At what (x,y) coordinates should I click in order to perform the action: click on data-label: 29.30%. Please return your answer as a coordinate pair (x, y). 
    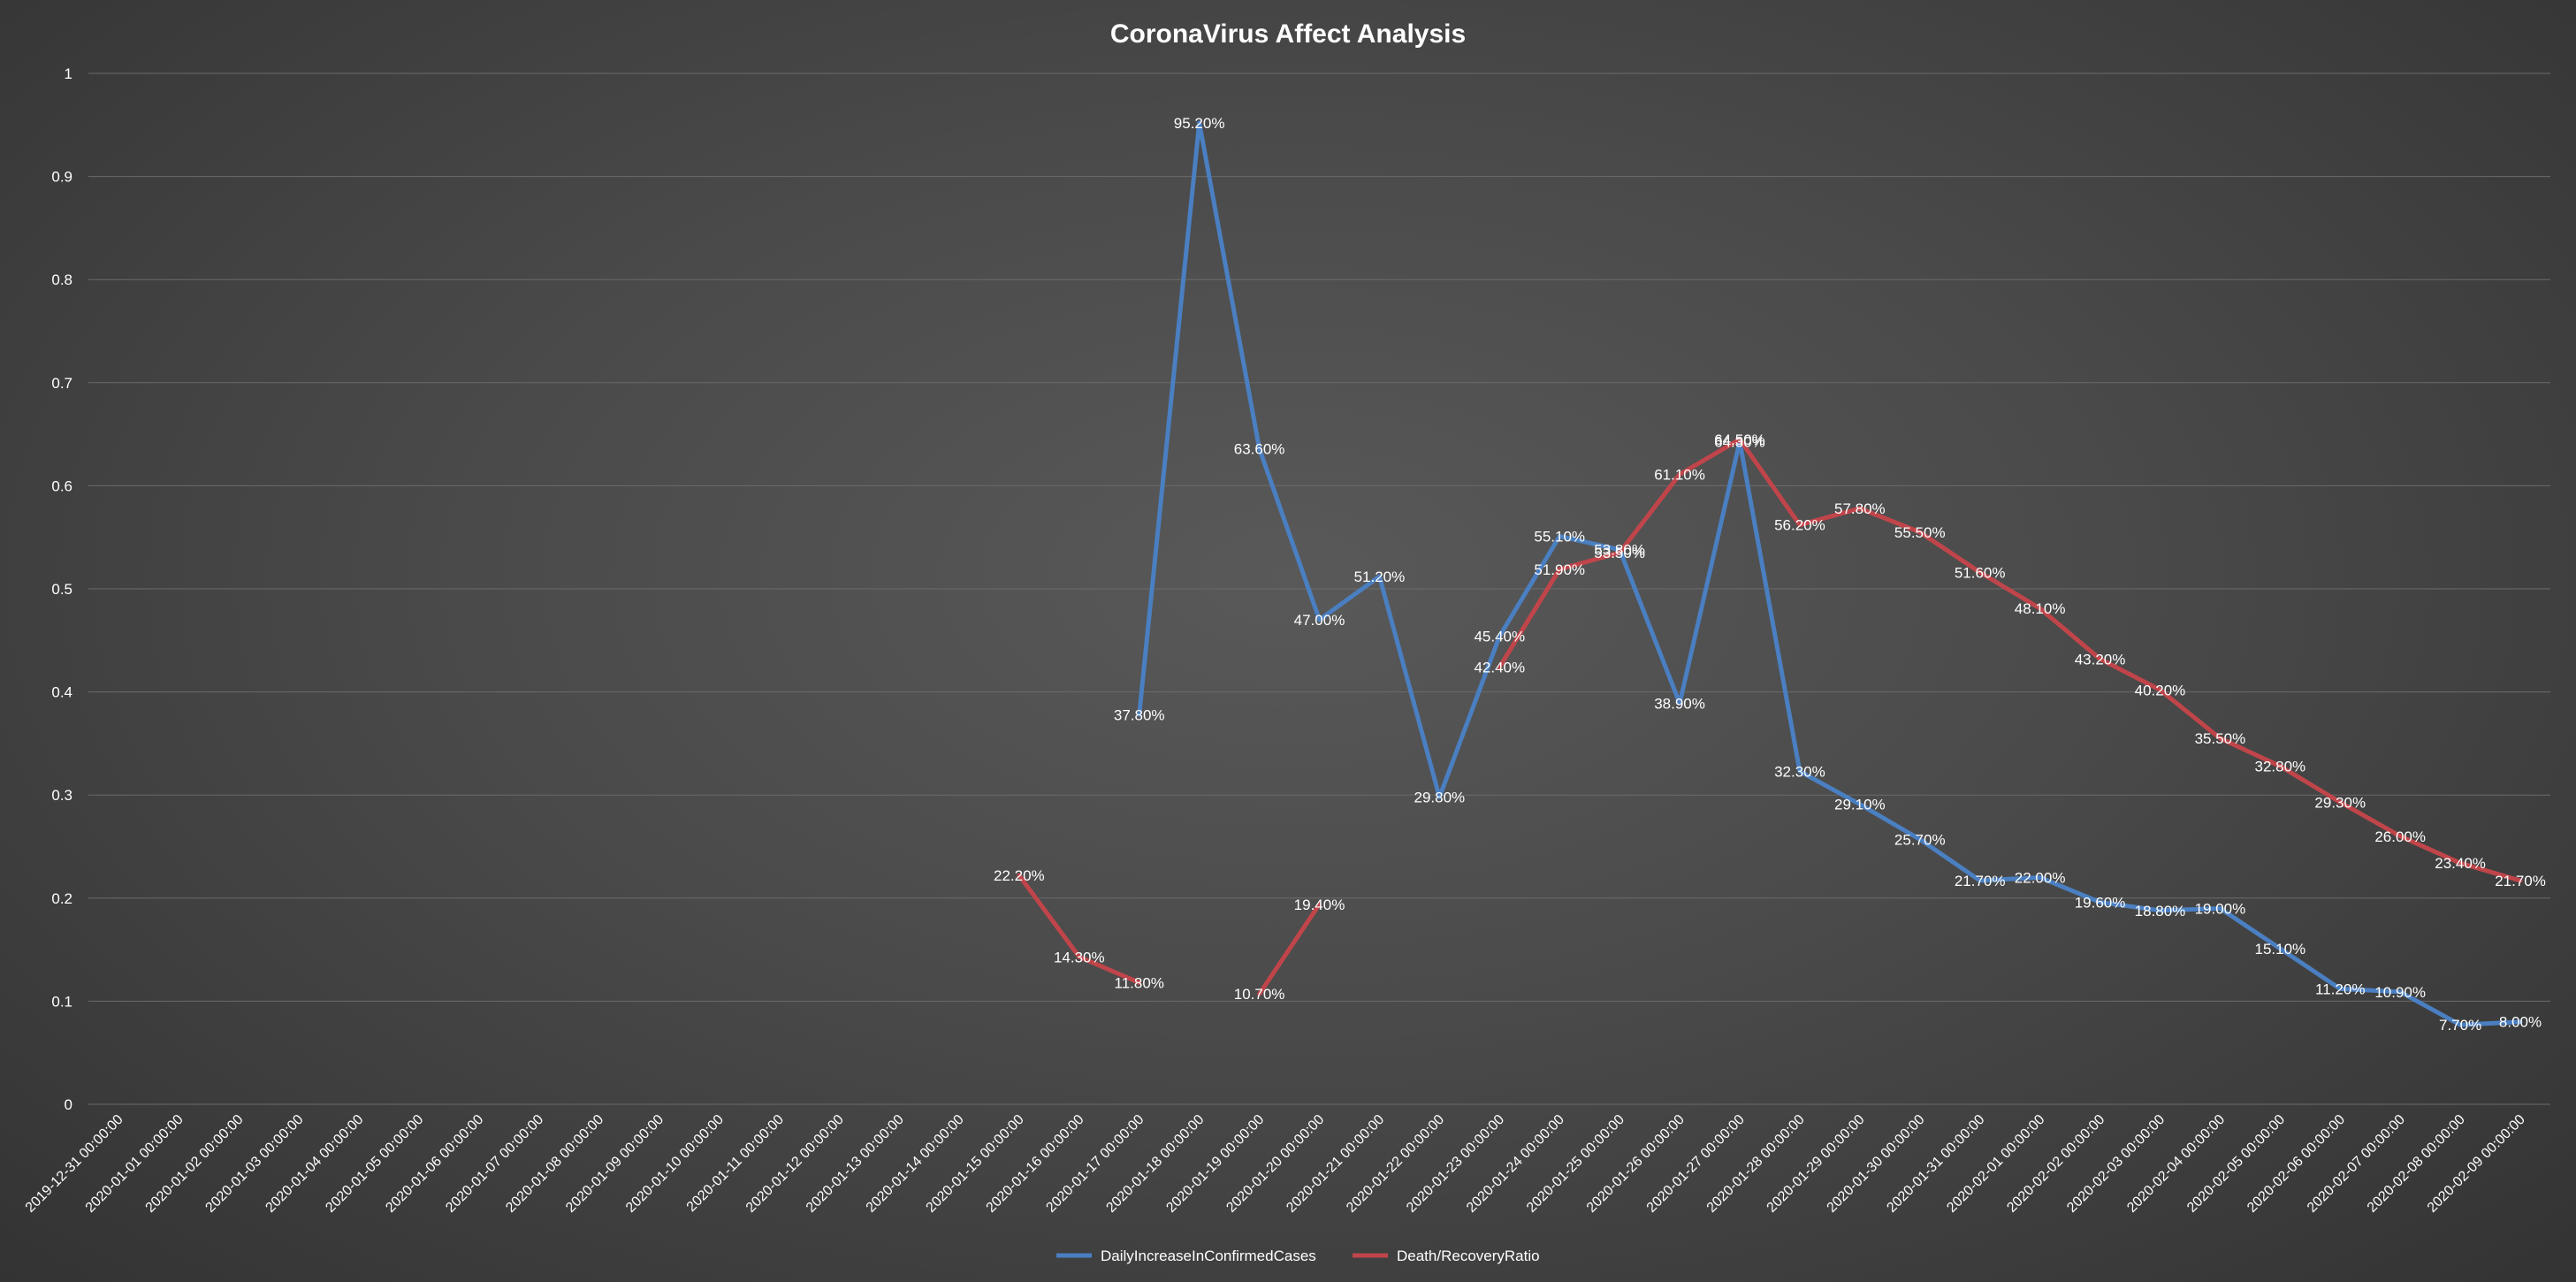
    Looking at the image, I should click on (2340, 802).